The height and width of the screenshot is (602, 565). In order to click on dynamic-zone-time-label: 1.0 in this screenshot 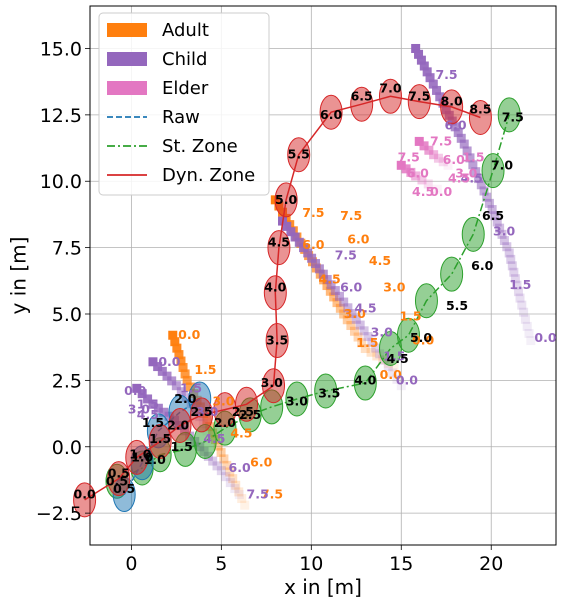, I will do `click(140, 454)`.